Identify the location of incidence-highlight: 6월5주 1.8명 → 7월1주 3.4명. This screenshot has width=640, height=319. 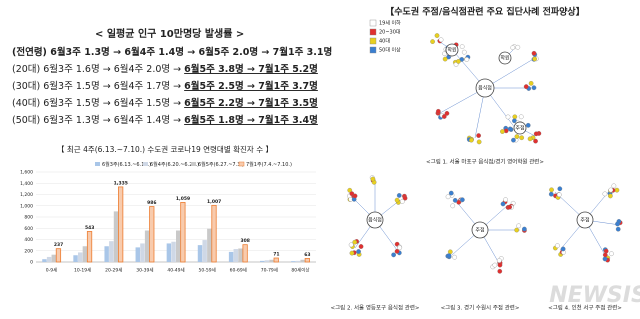
(251, 120).